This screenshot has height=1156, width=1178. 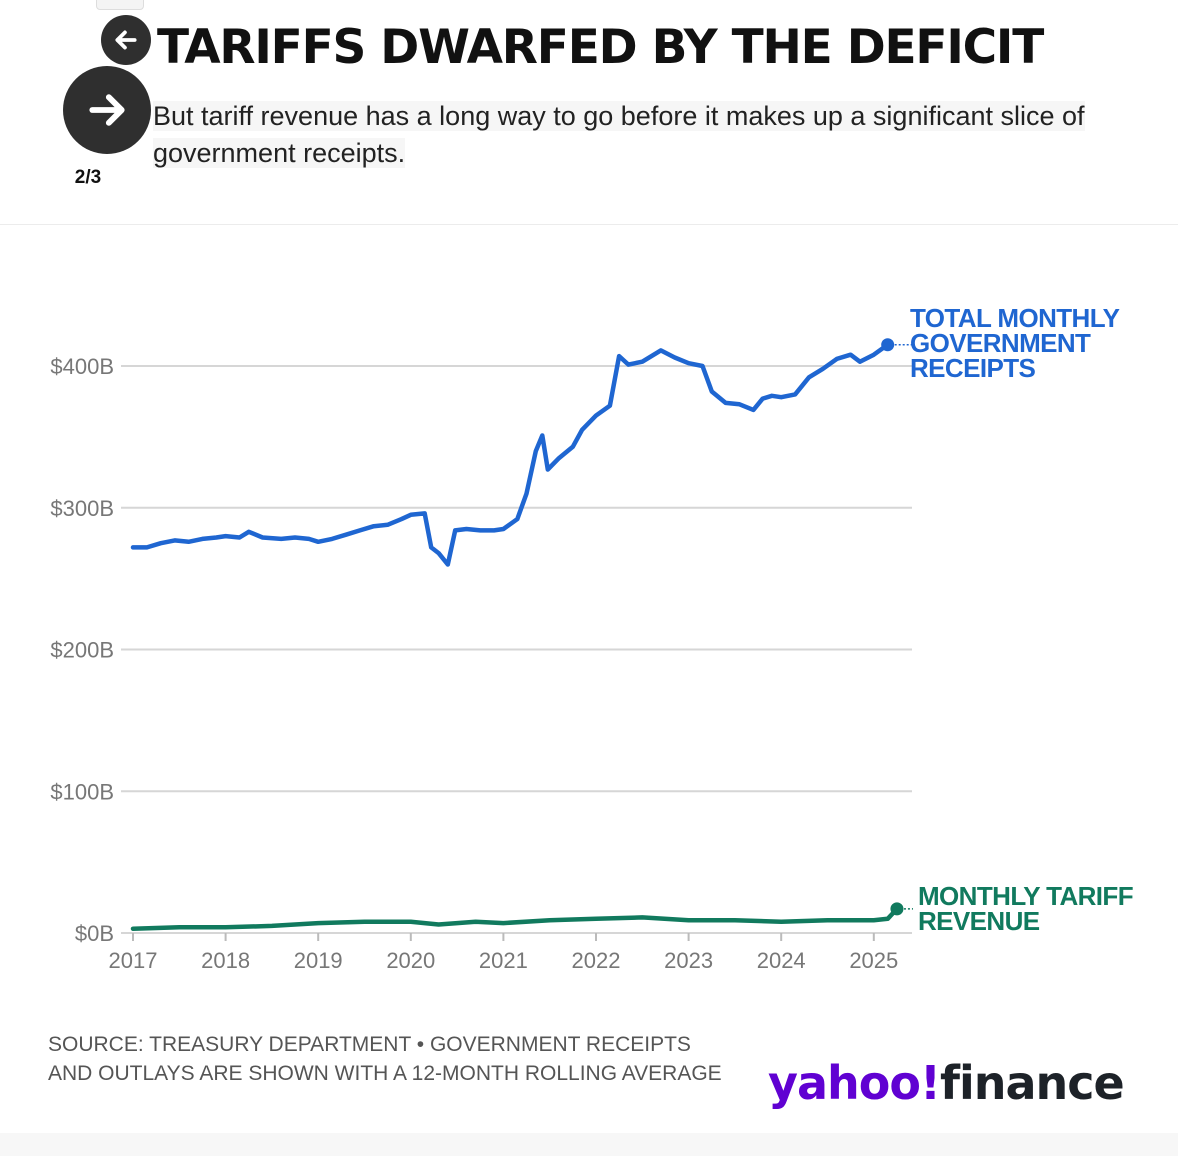 I want to click on yahoo-finance-logo: yahoo!finance, so click(x=946, y=1083).